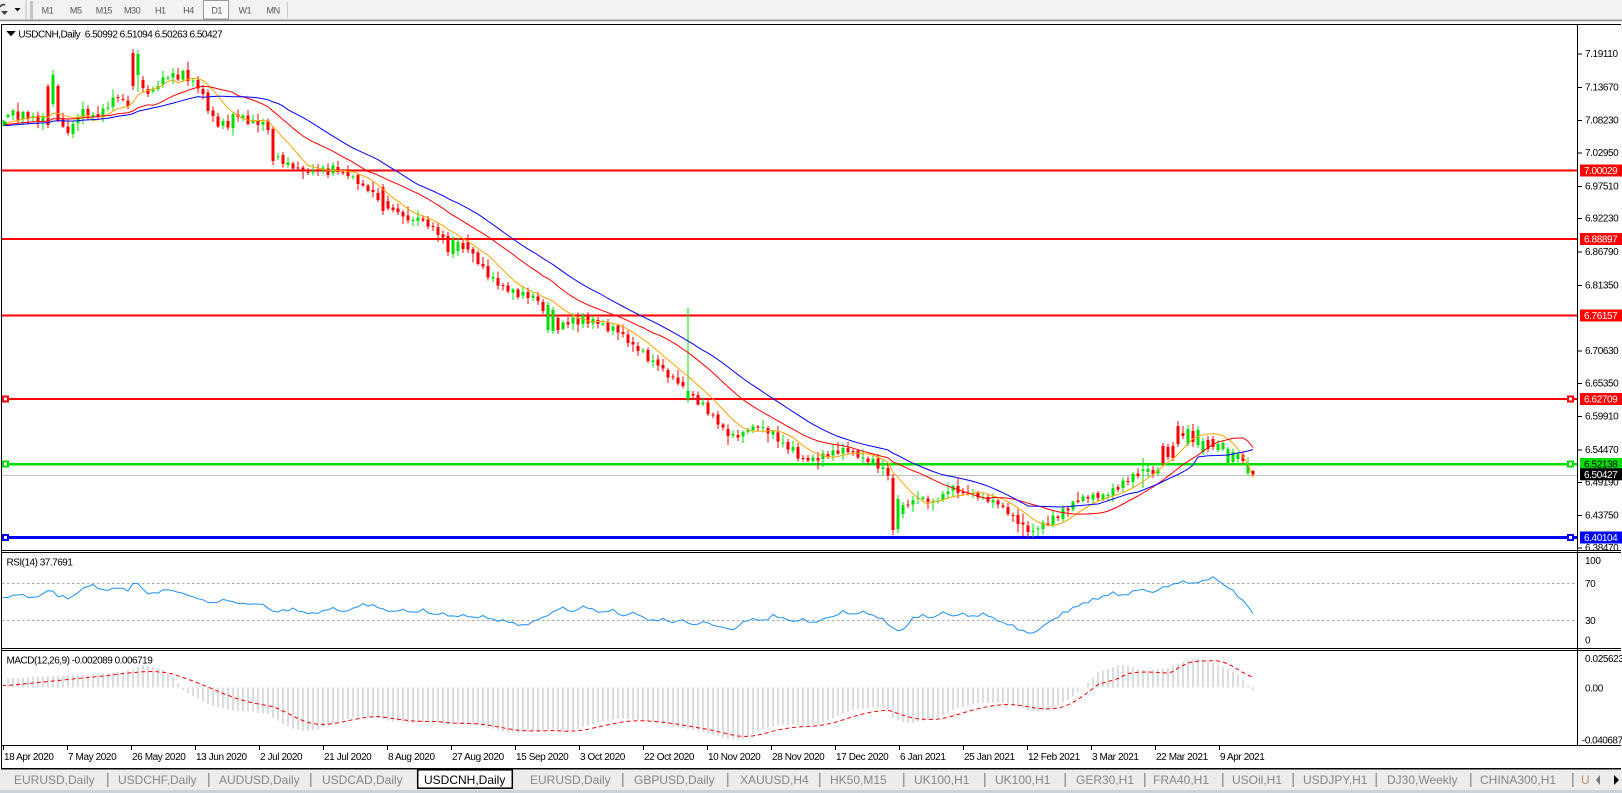 The height and width of the screenshot is (793, 1622). What do you see at coordinates (1602, 285) in the screenshot?
I see `svg-text: 6.81350` at bounding box center [1602, 285].